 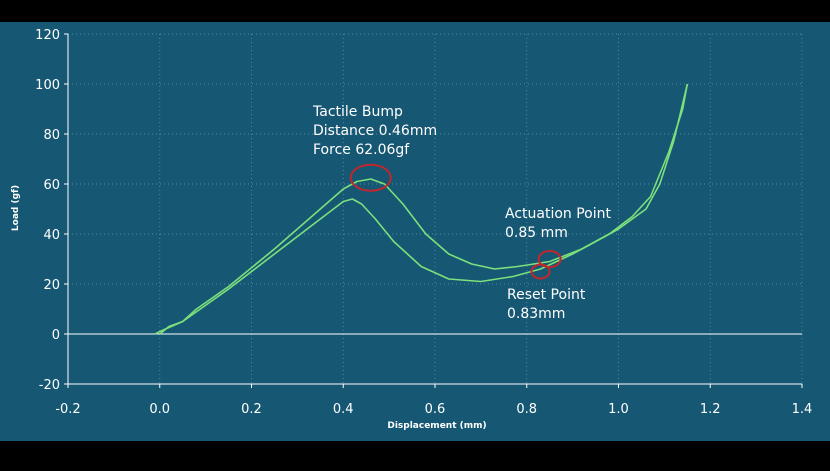 What do you see at coordinates (51, 135) in the screenshot?
I see `y-tick-label: 80` at bounding box center [51, 135].